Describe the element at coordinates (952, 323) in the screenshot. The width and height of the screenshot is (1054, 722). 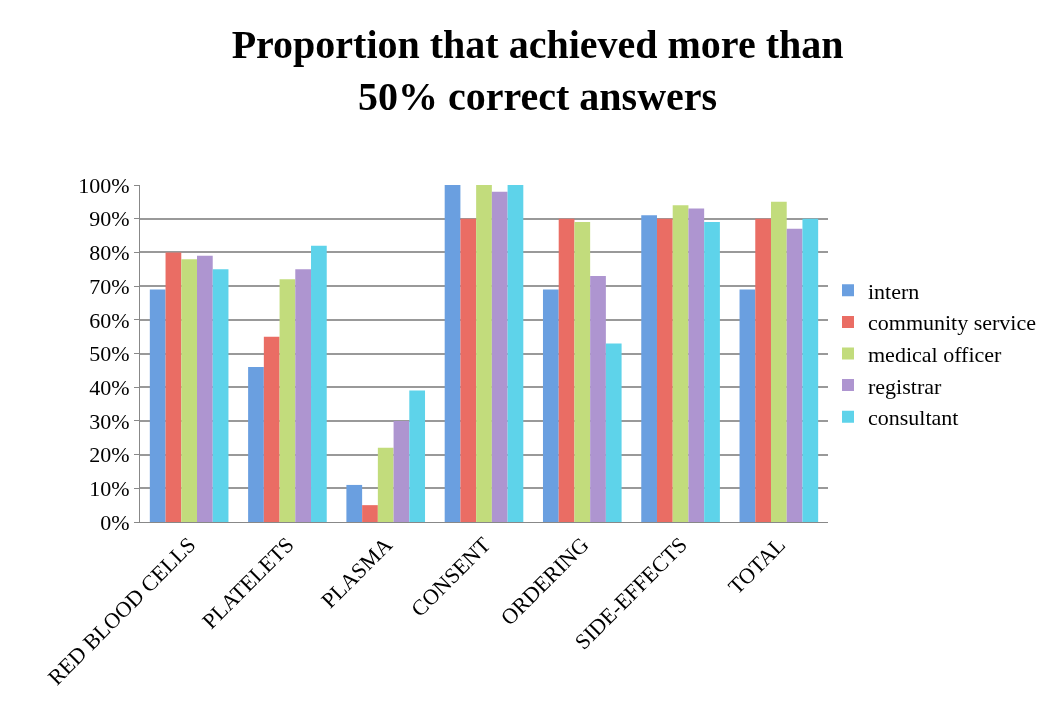
I see `legend-label: community service` at that location.